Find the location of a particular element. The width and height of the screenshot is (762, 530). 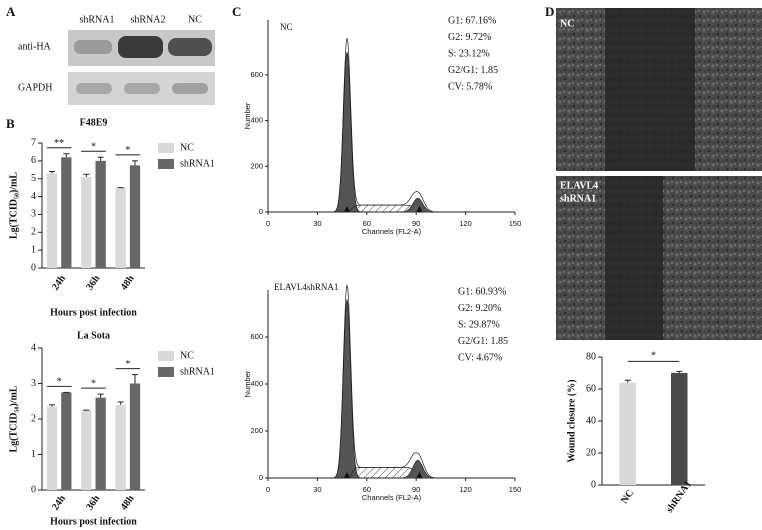

cell-cycle-stat: G2: 9.20% is located at coordinates (479, 308).